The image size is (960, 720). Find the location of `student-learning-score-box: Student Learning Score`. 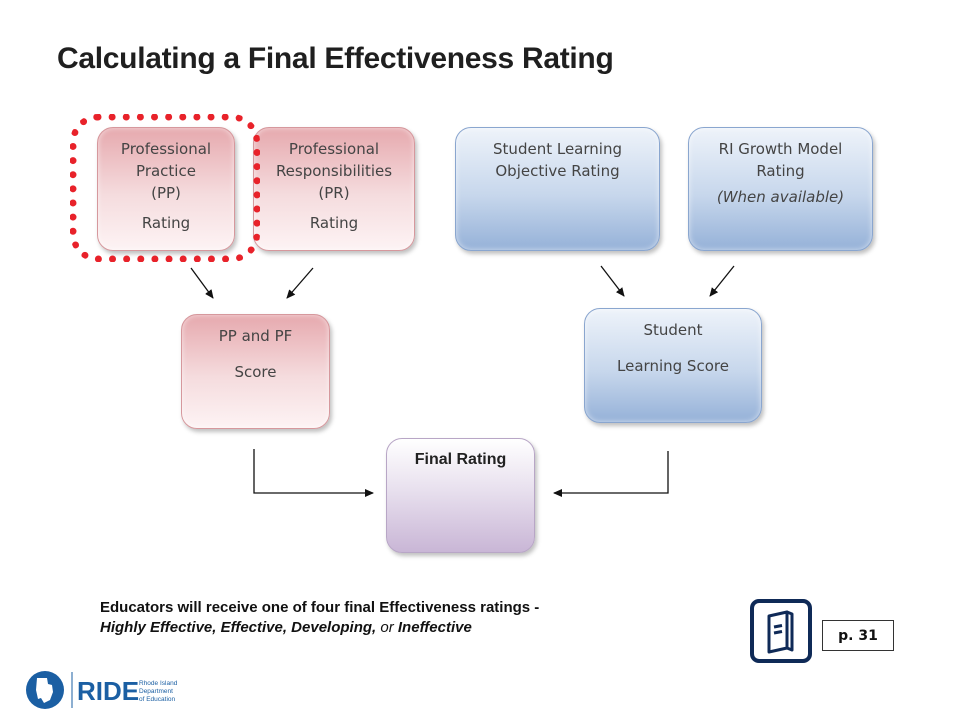

student-learning-score-box: Student Learning Score is located at coordinates (673, 365).